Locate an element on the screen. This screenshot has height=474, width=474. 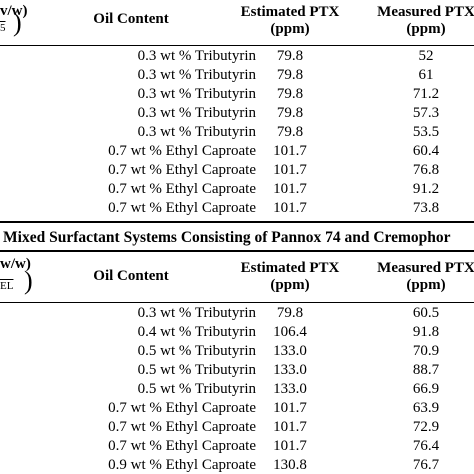
table-b-oil-cell: 0.4 wt % Tributyrin is located at coordinates (196, 332).